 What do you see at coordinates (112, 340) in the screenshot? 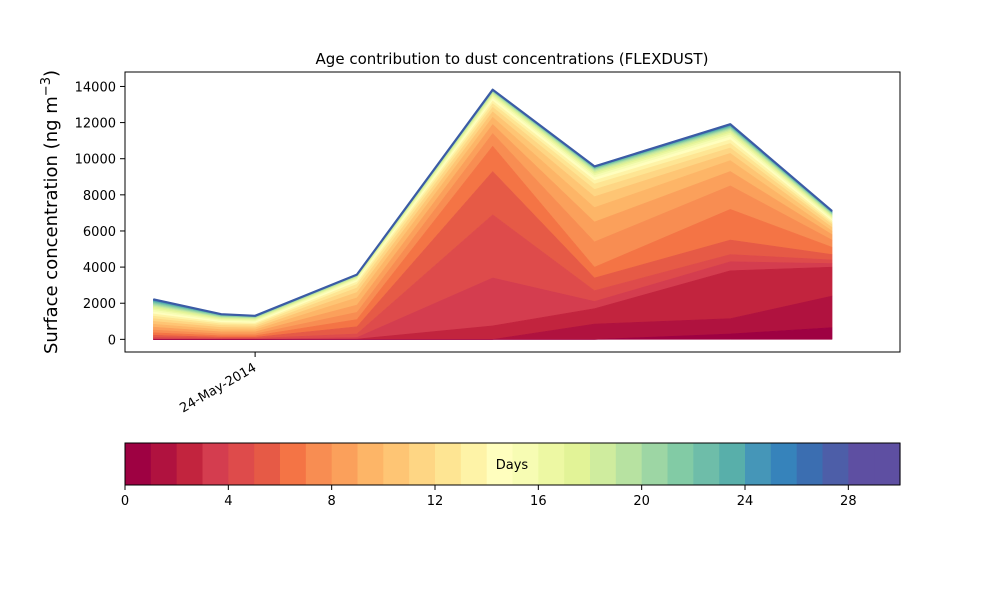
I see `y-tick-label: 0` at bounding box center [112, 340].